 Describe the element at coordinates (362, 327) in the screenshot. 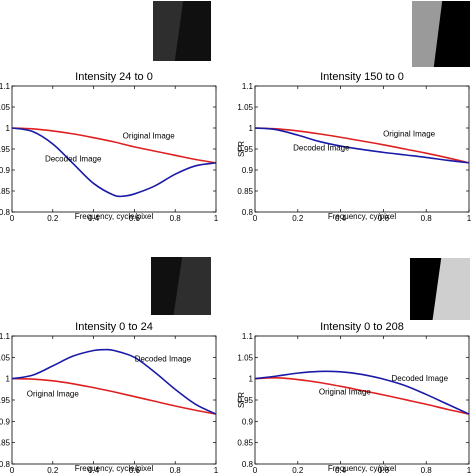

I see `chart-title: Intensity 0 to 208` at that location.